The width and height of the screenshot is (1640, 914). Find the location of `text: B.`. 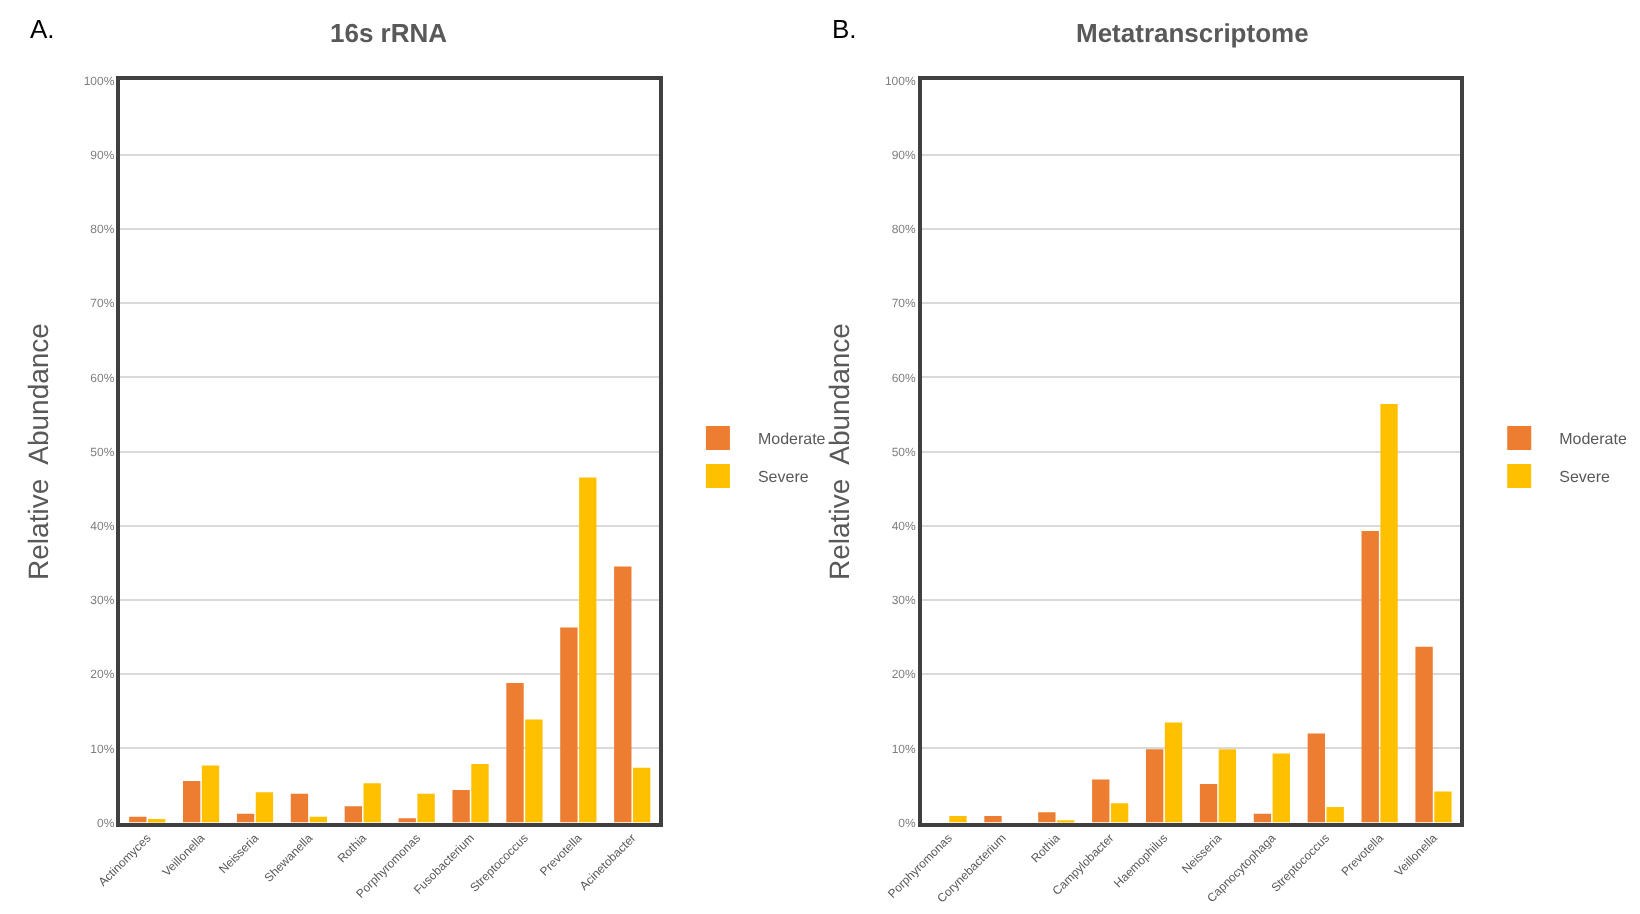

text: B. is located at coordinates (844, 29).